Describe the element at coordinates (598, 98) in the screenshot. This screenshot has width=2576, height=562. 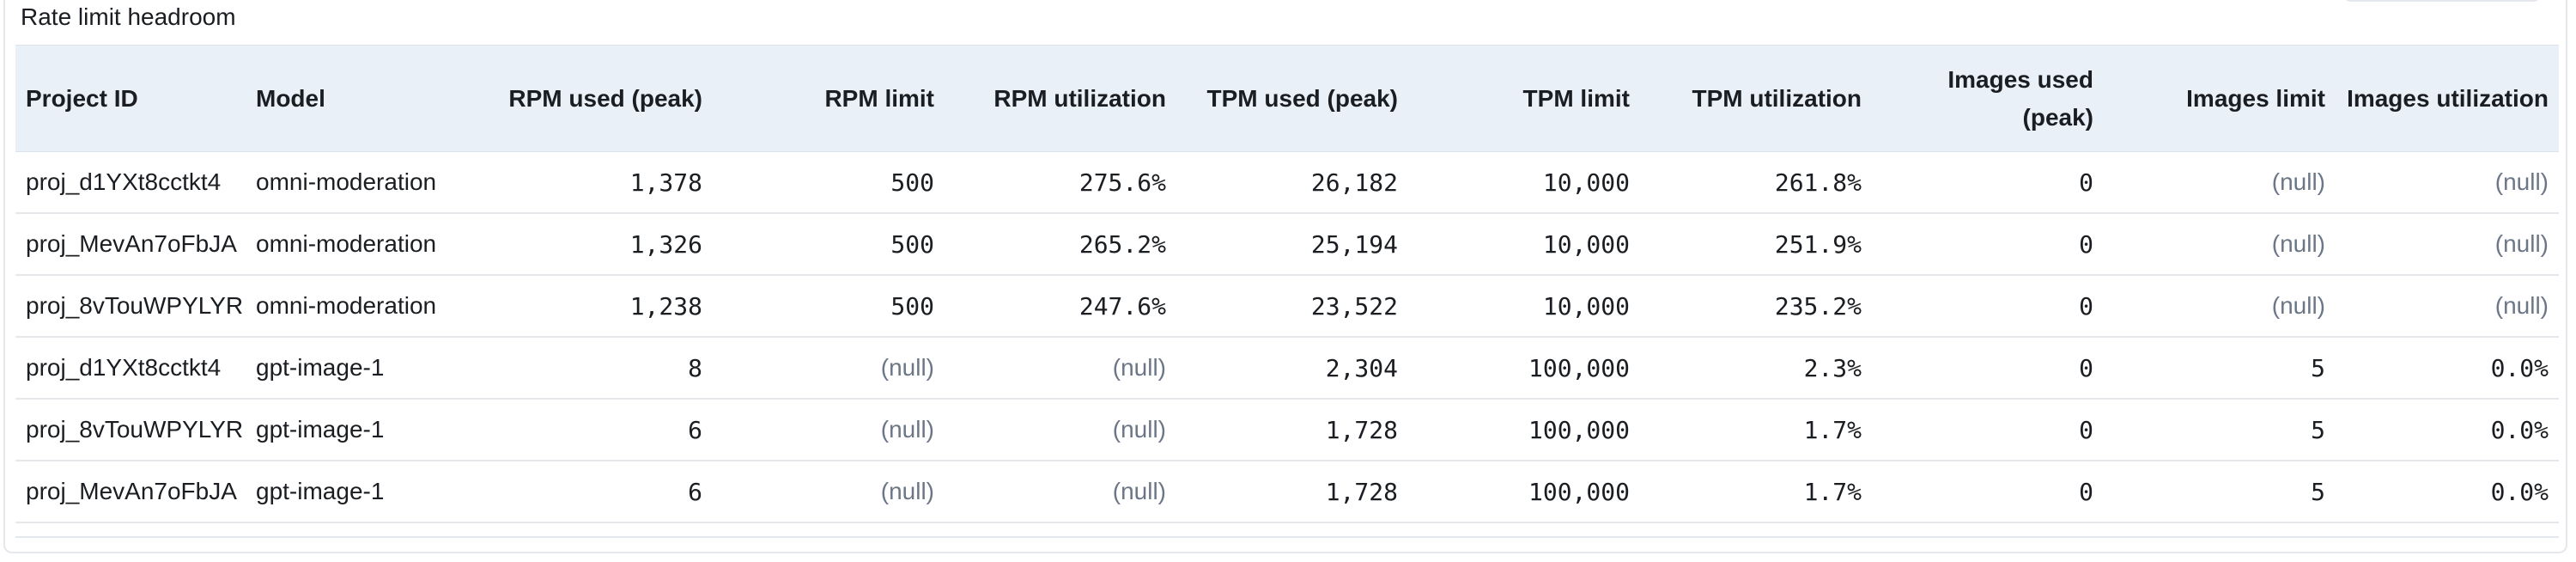
I see `column-header-rpm-used: RPM used (peak)` at that location.